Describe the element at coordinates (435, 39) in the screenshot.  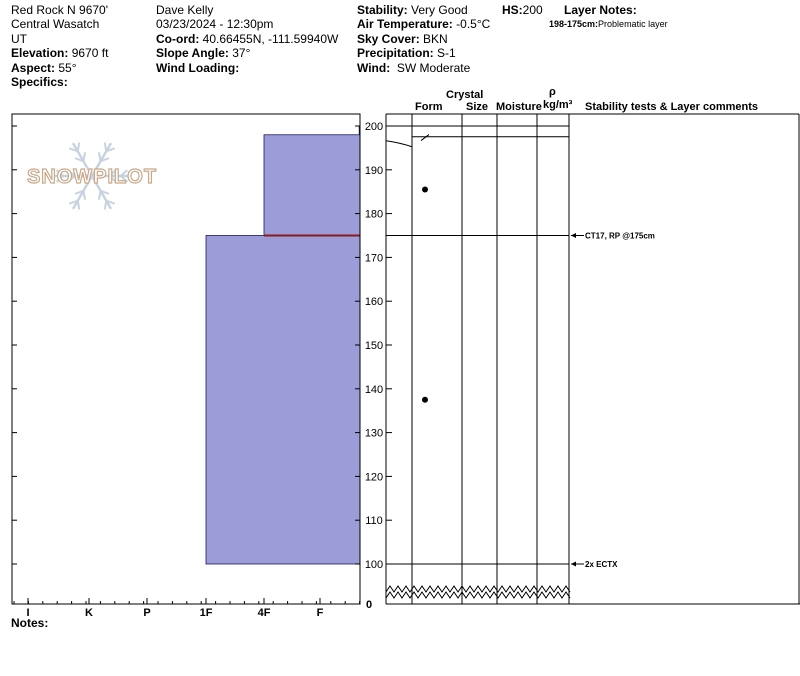
I see `sky-value: BKN` at that location.